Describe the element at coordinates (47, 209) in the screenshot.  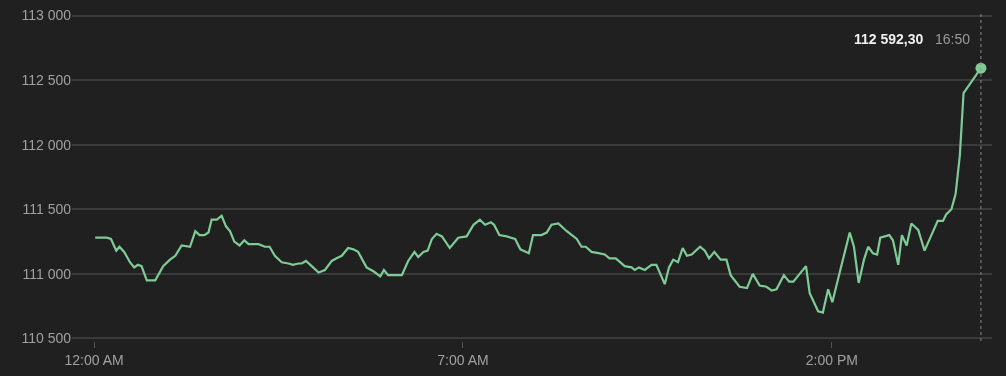
I see `y-tick-label: 111 500` at that location.